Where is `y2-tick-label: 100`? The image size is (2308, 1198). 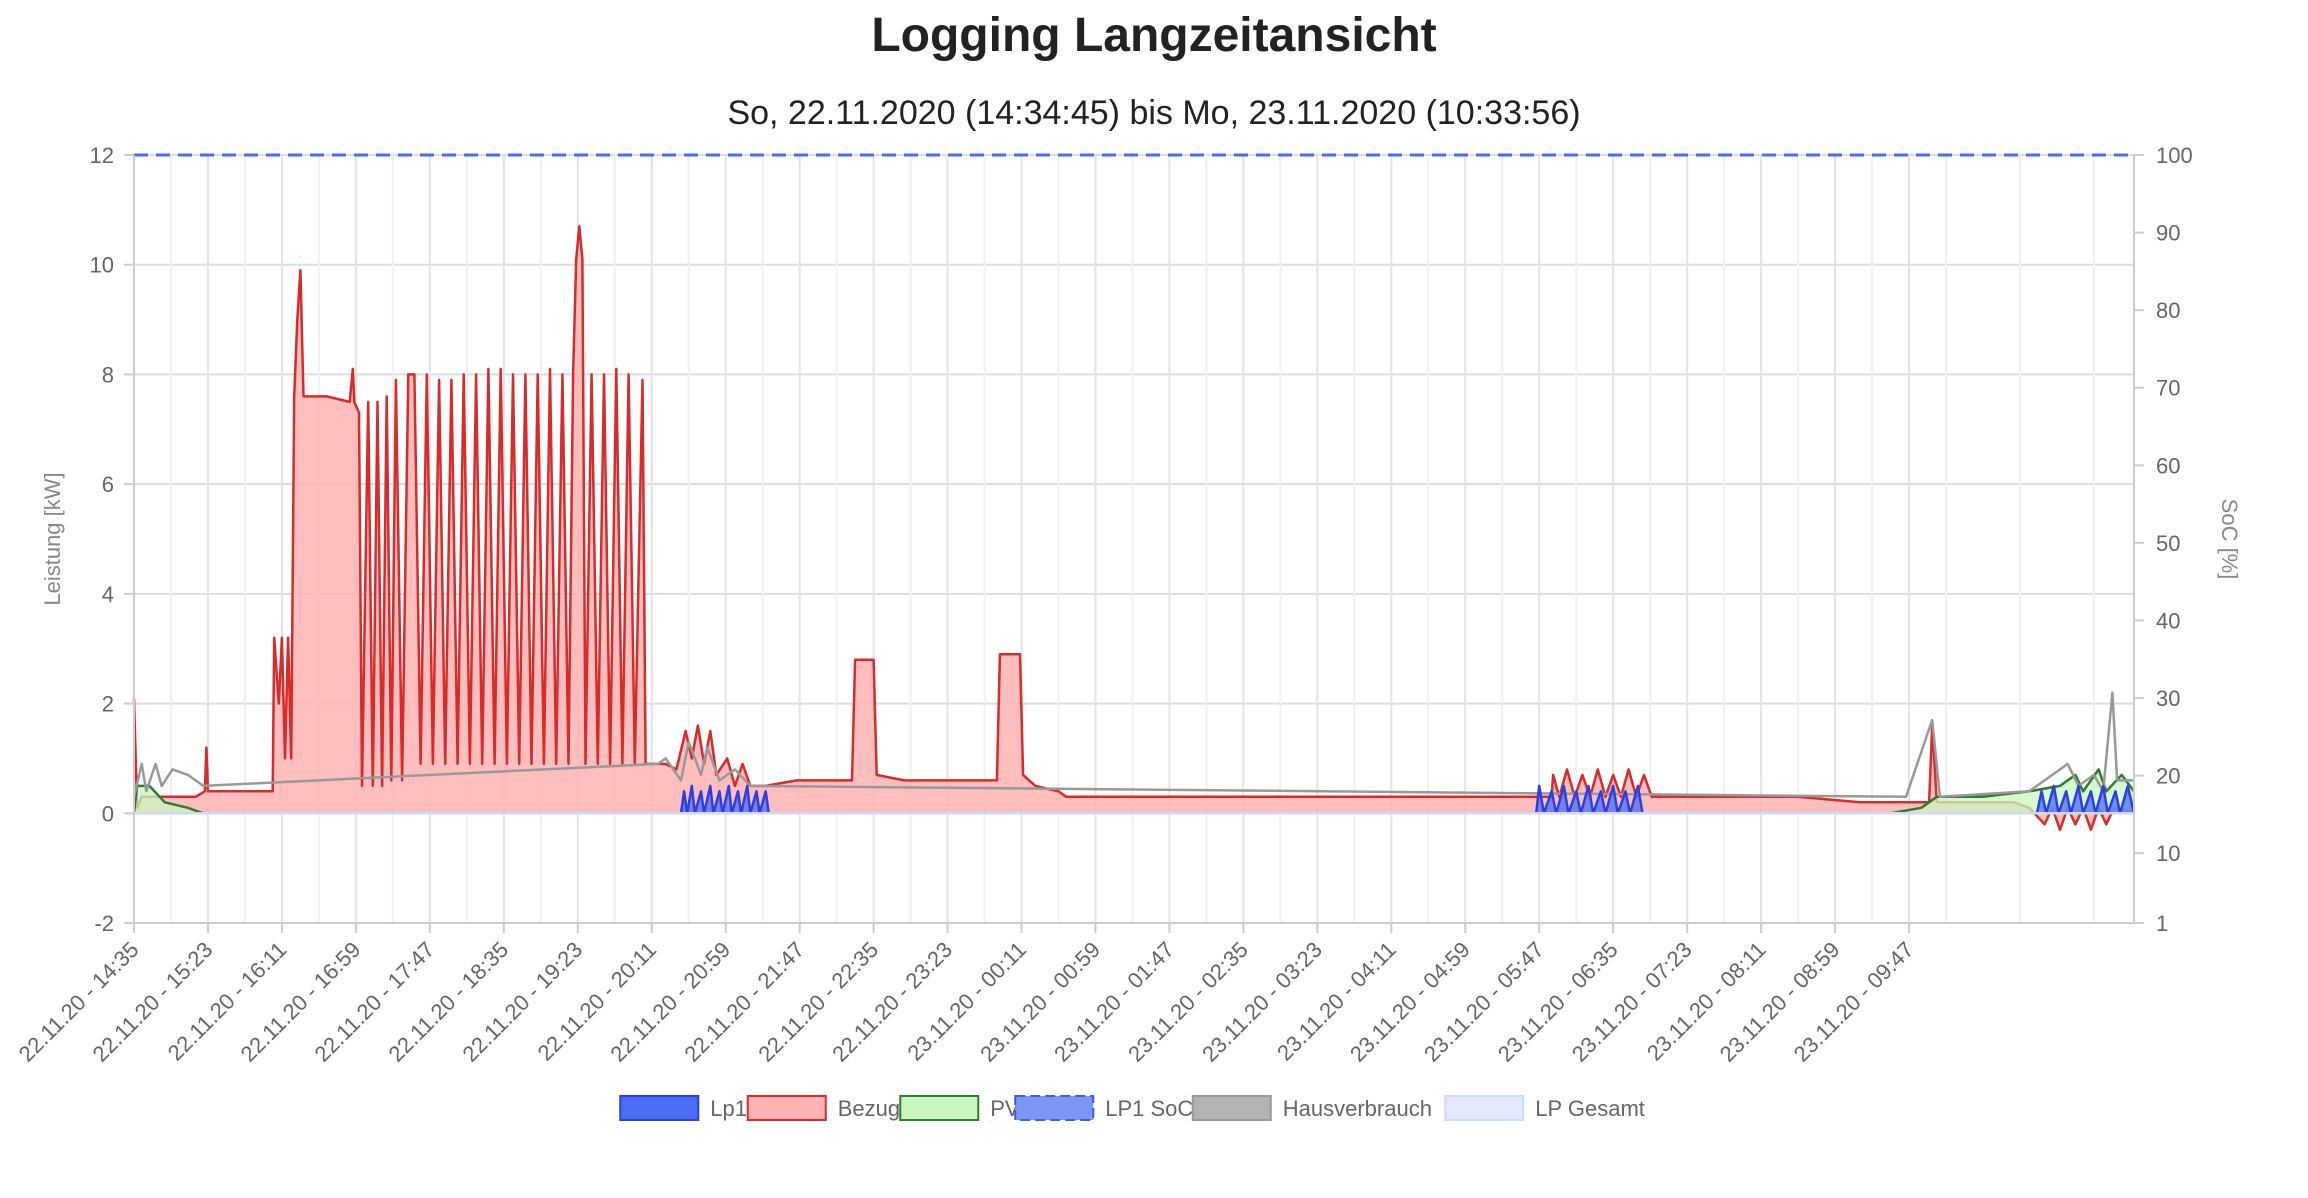
y2-tick-label: 100 is located at coordinates (2174, 155).